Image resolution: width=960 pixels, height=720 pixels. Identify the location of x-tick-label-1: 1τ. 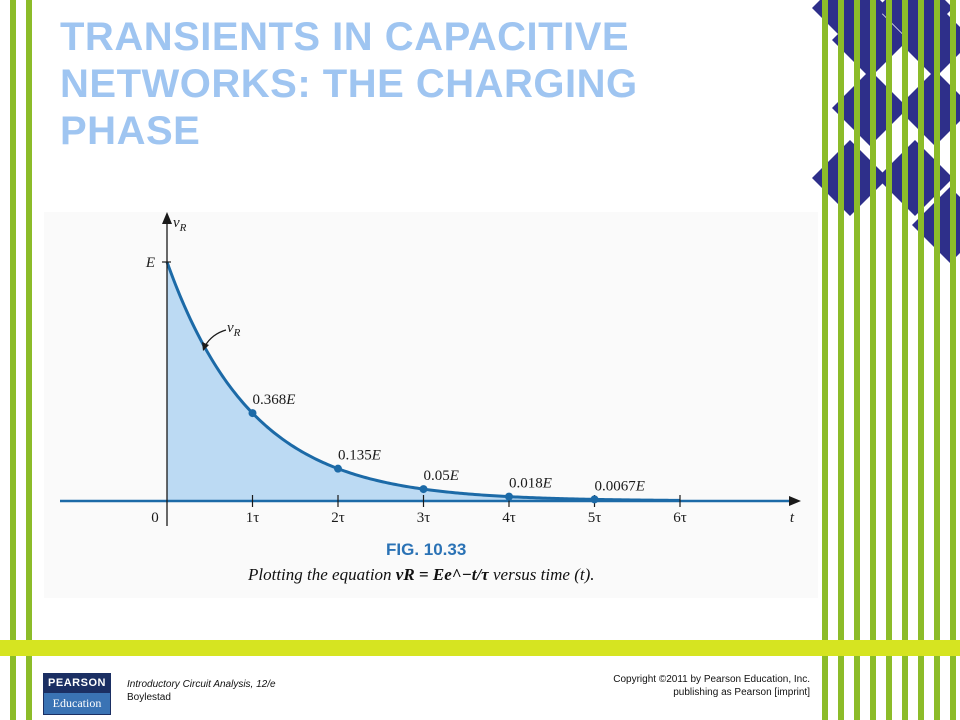
(253, 518).